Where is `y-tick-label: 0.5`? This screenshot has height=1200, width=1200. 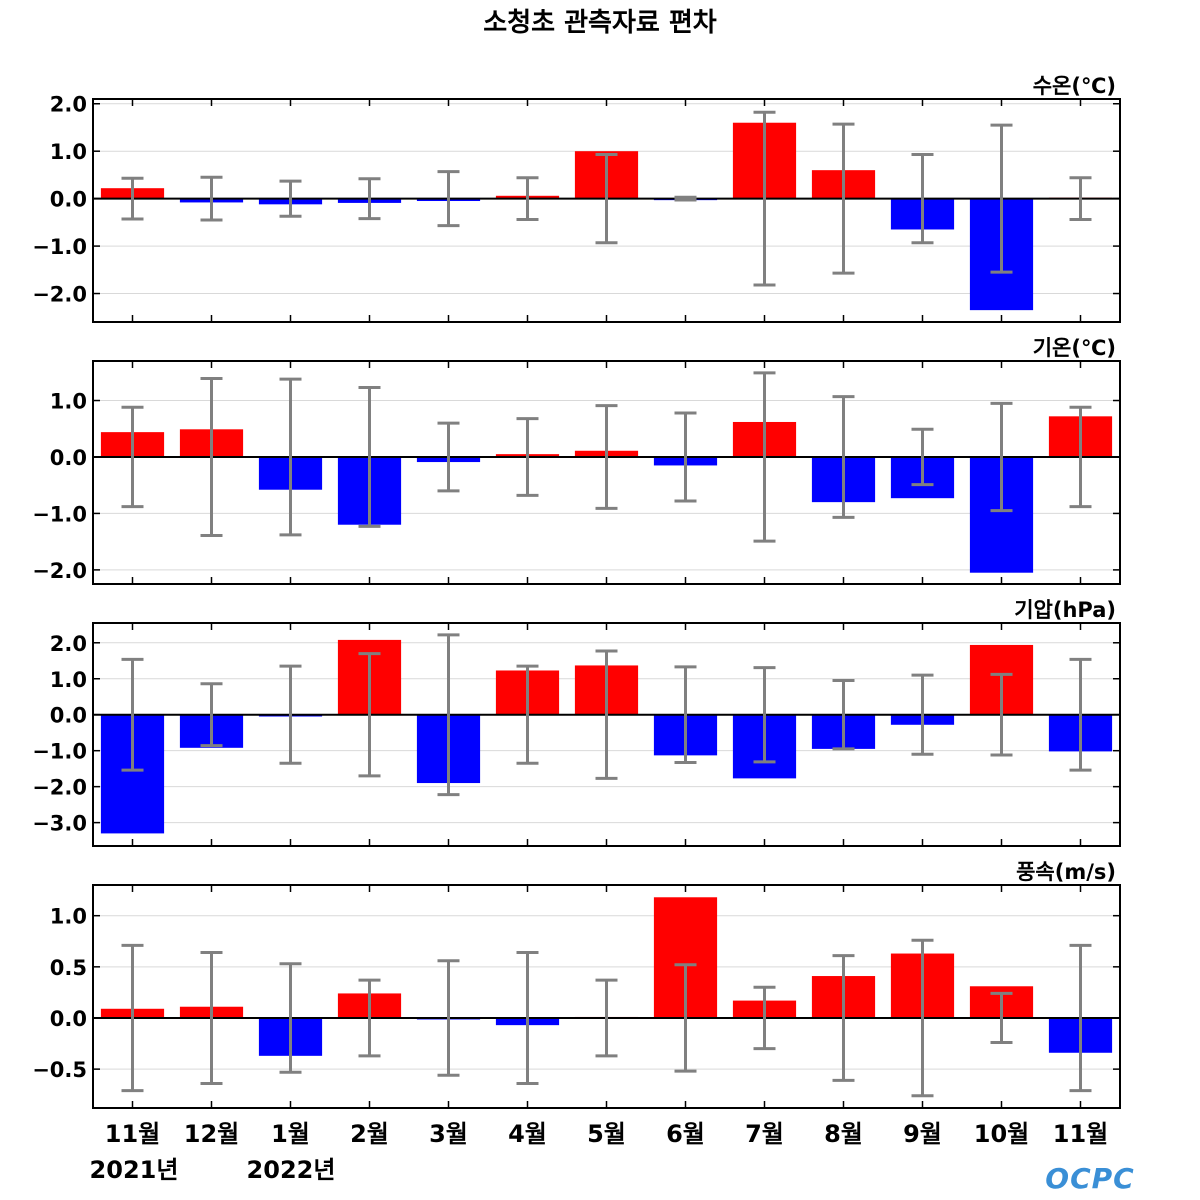
y-tick-label: 0.5 is located at coordinates (68, 968).